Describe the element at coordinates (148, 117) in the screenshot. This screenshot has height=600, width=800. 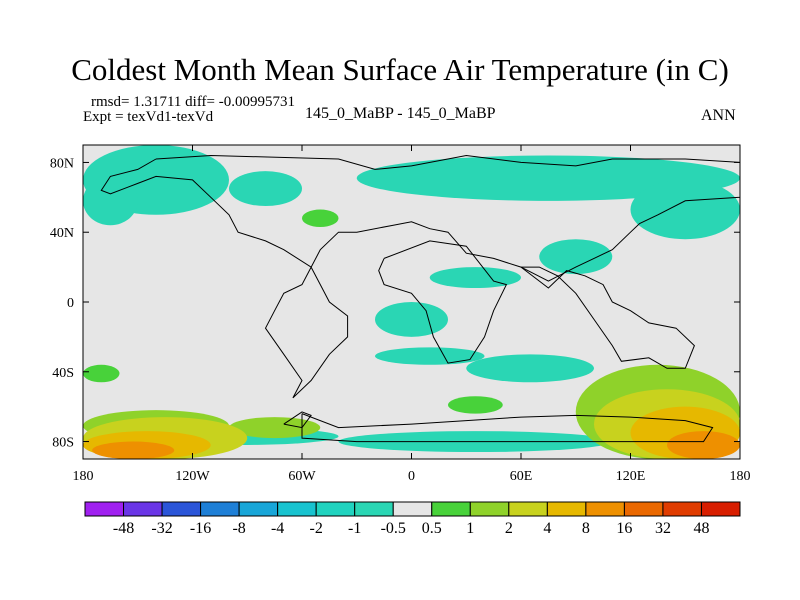
I see `experiment-label: Expt = texVd1-texVd` at that location.